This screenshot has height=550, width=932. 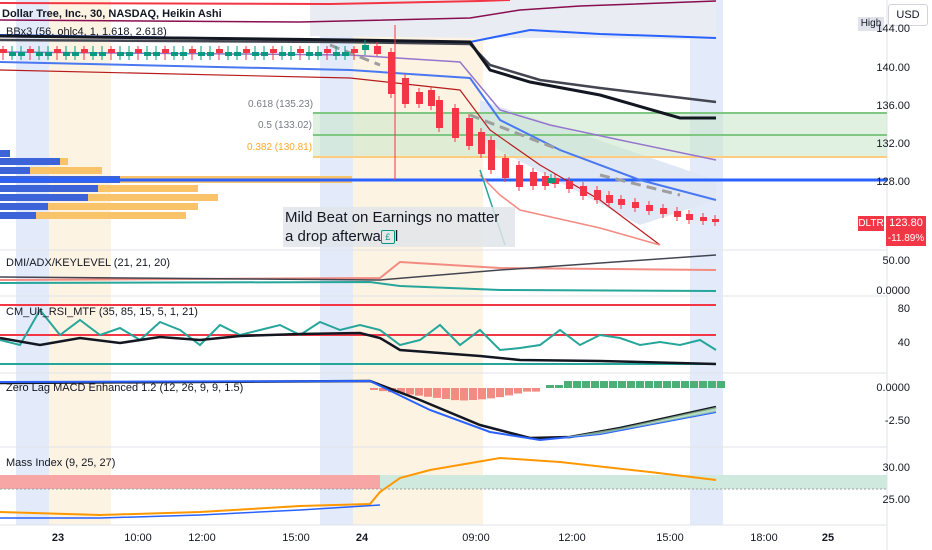 I want to click on dmi-minus, so click(x=358, y=286).